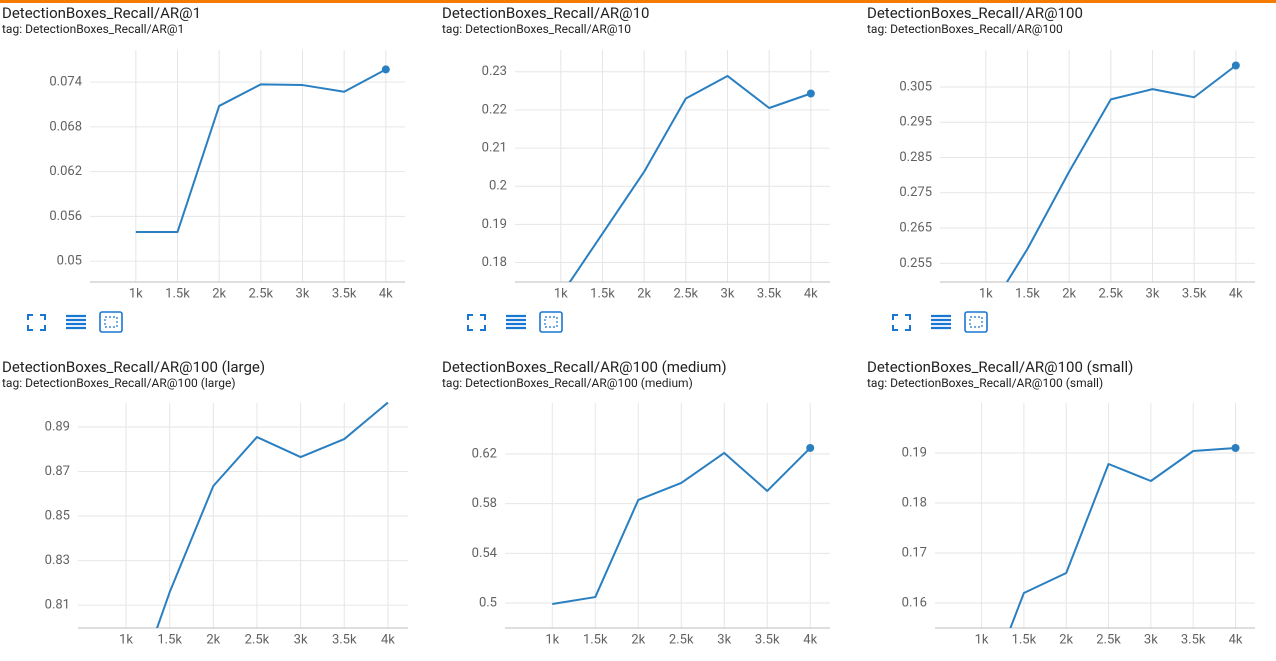  What do you see at coordinates (485, 553) in the screenshot?
I see `y-tick-label: 0.54` at bounding box center [485, 553].